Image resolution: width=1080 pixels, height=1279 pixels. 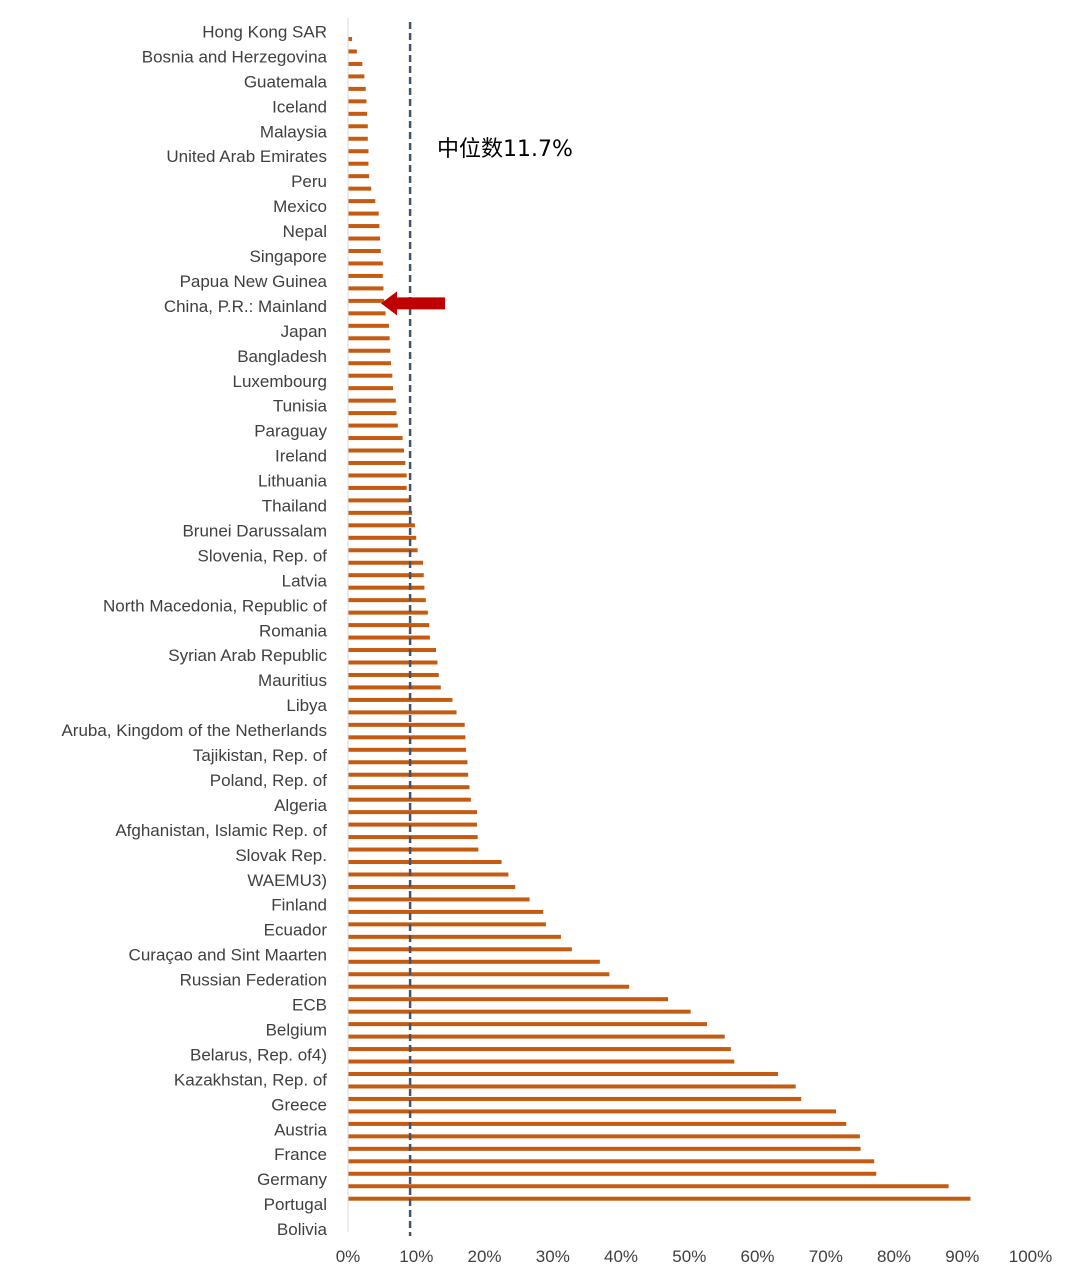 I want to click on category-label: Algeria, so click(x=300, y=805).